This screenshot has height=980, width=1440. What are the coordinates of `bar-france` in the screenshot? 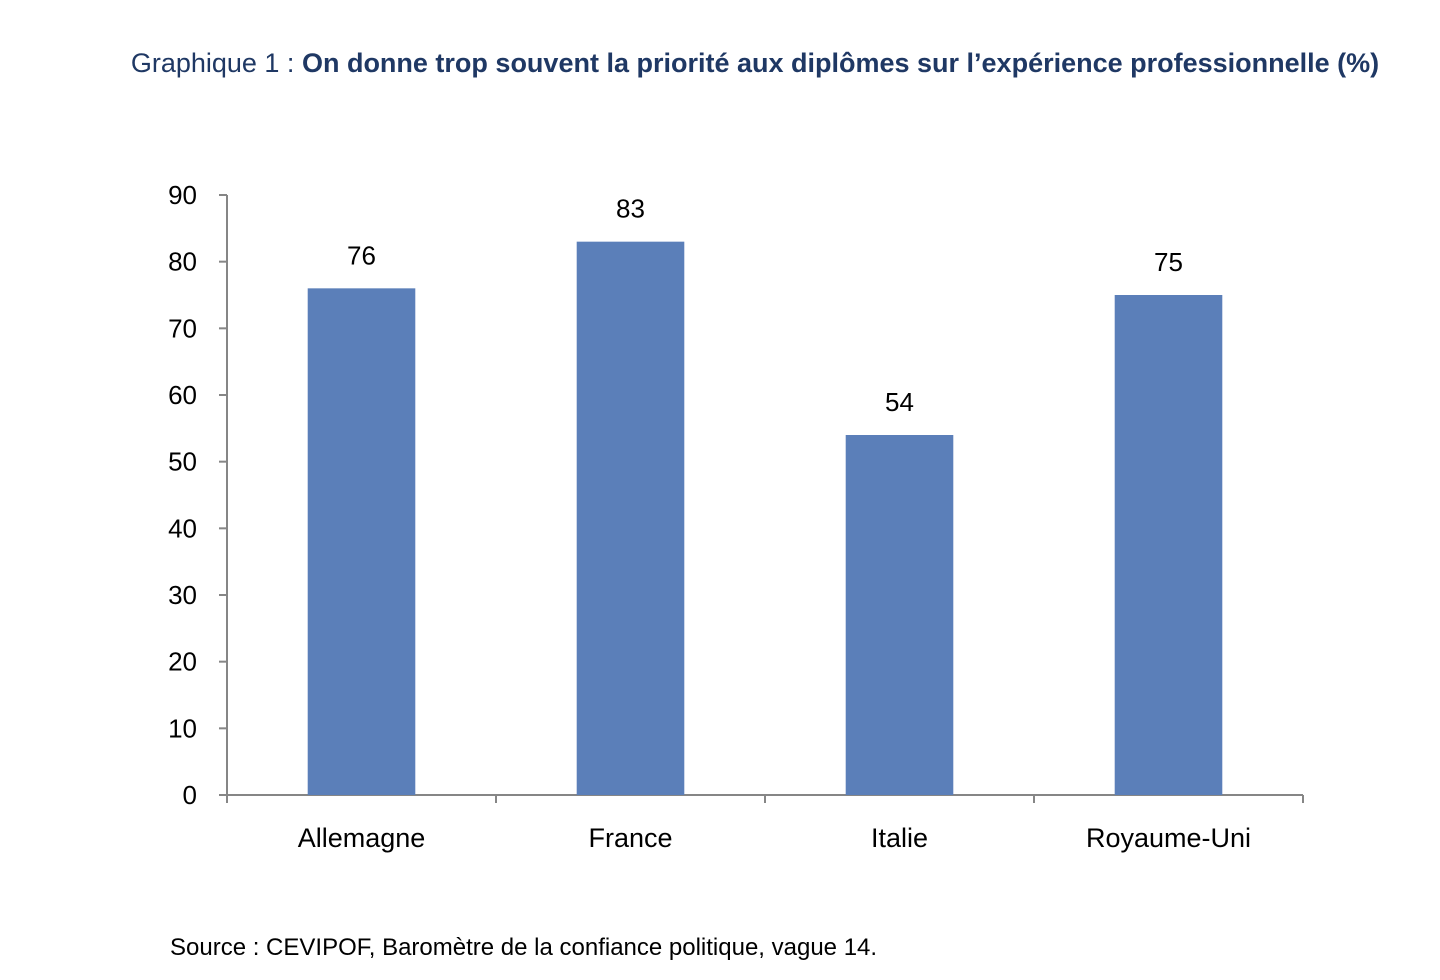 It's located at (630, 518).